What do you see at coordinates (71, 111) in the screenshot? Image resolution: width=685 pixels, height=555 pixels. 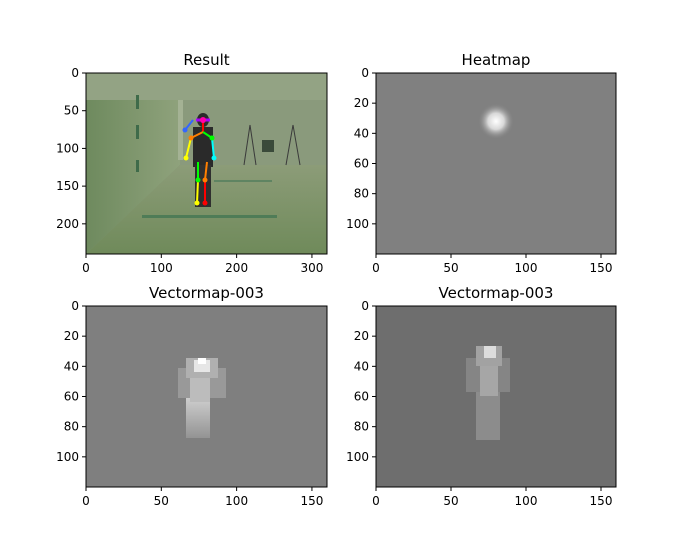 I see `y-tick-label: 50` at bounding box center [71, 111].